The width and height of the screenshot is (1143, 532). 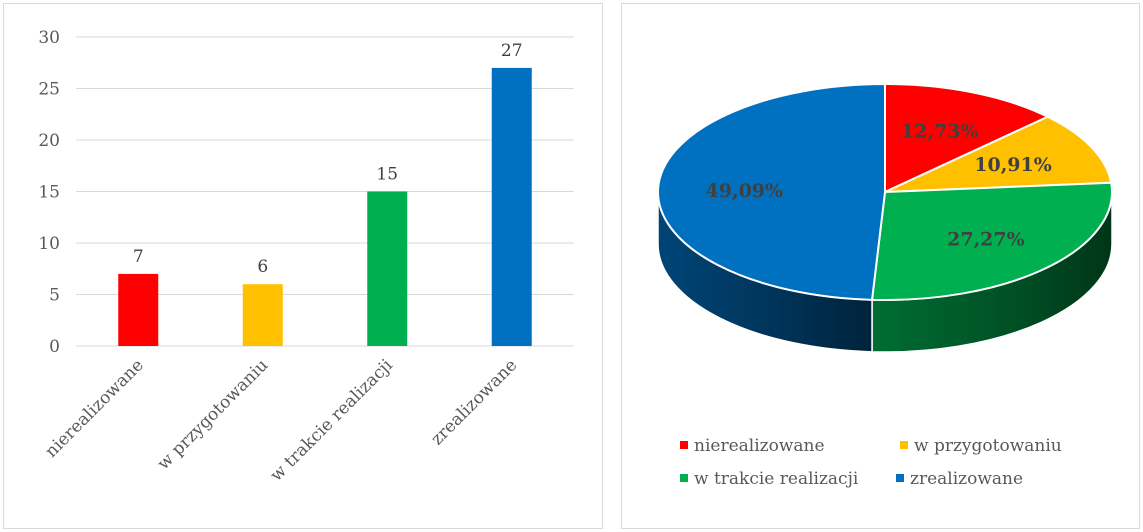 What do you see at coordinates (759, 446) in the screenshot?
I see `legend-label: nierealizowane` at bounding box center [759, 446].